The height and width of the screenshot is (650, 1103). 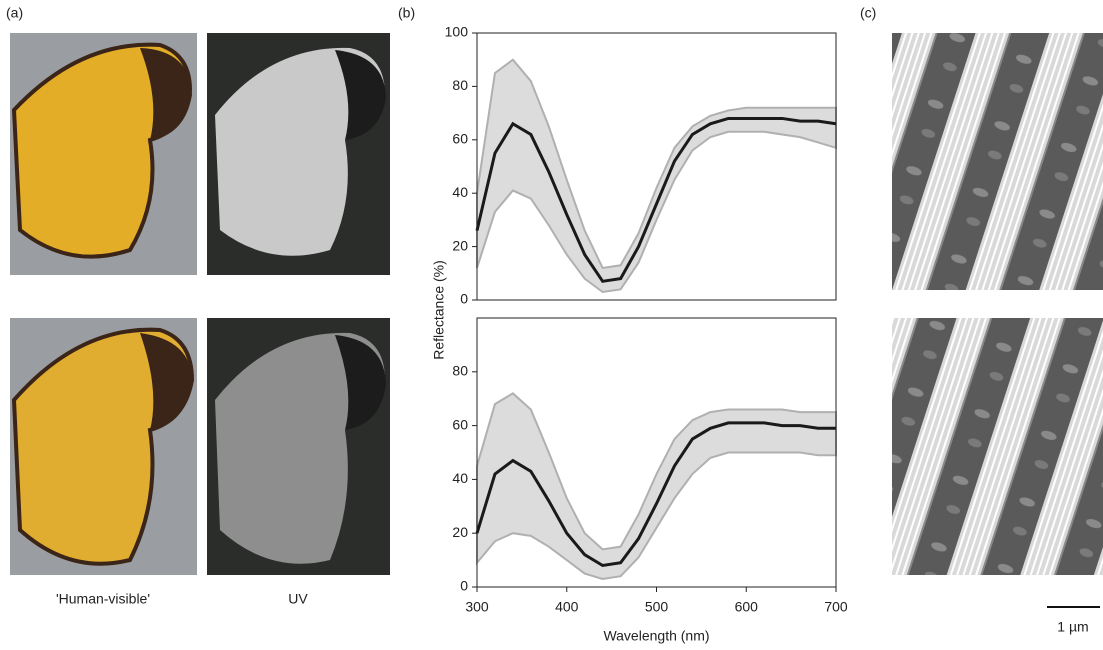 What do you see at coordinates (997, 446) in the screenshot?
I see `sem-image-bottom` at bounding box center [997, 446].